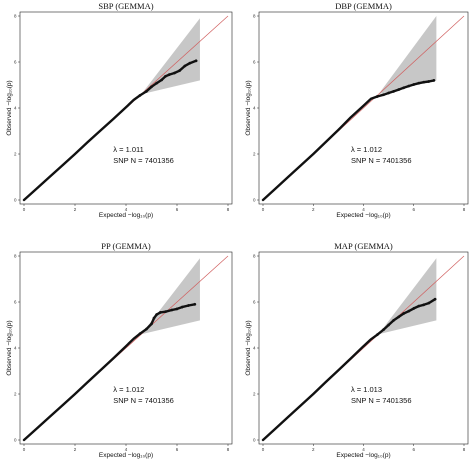  I want to click on panel-title: PP (GEMMA), so click(126, 246).